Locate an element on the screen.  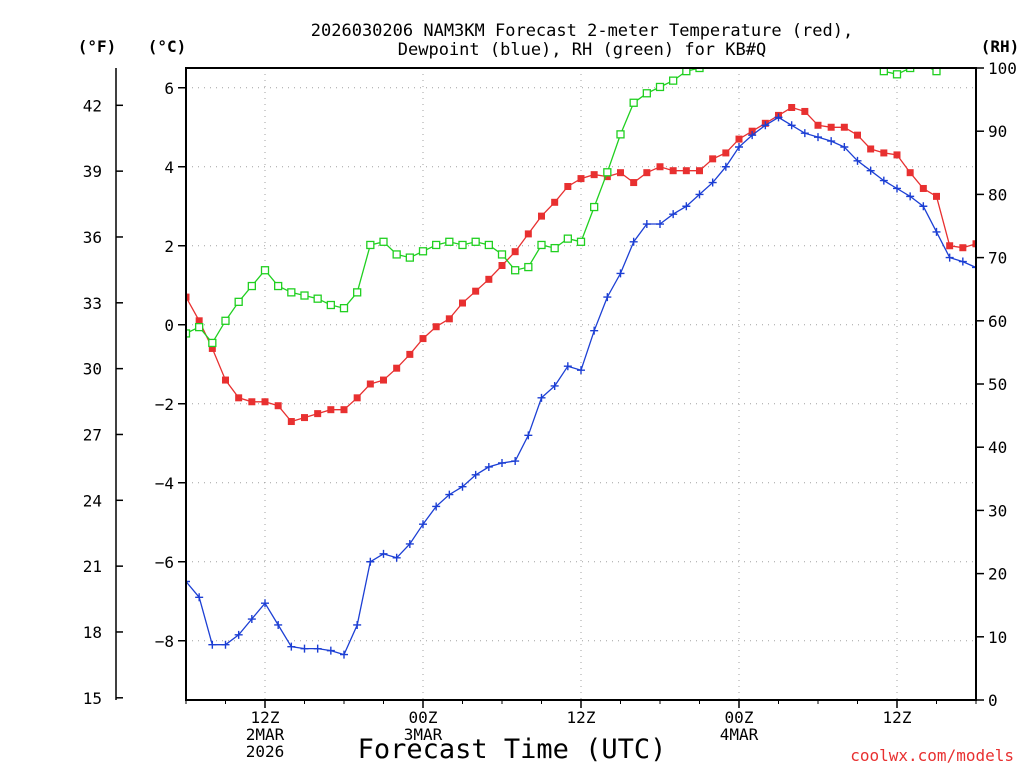
chart-title-line-2: Dewpoint (blue), RH (green) for KB#Q is located at coordinates (582, 50).